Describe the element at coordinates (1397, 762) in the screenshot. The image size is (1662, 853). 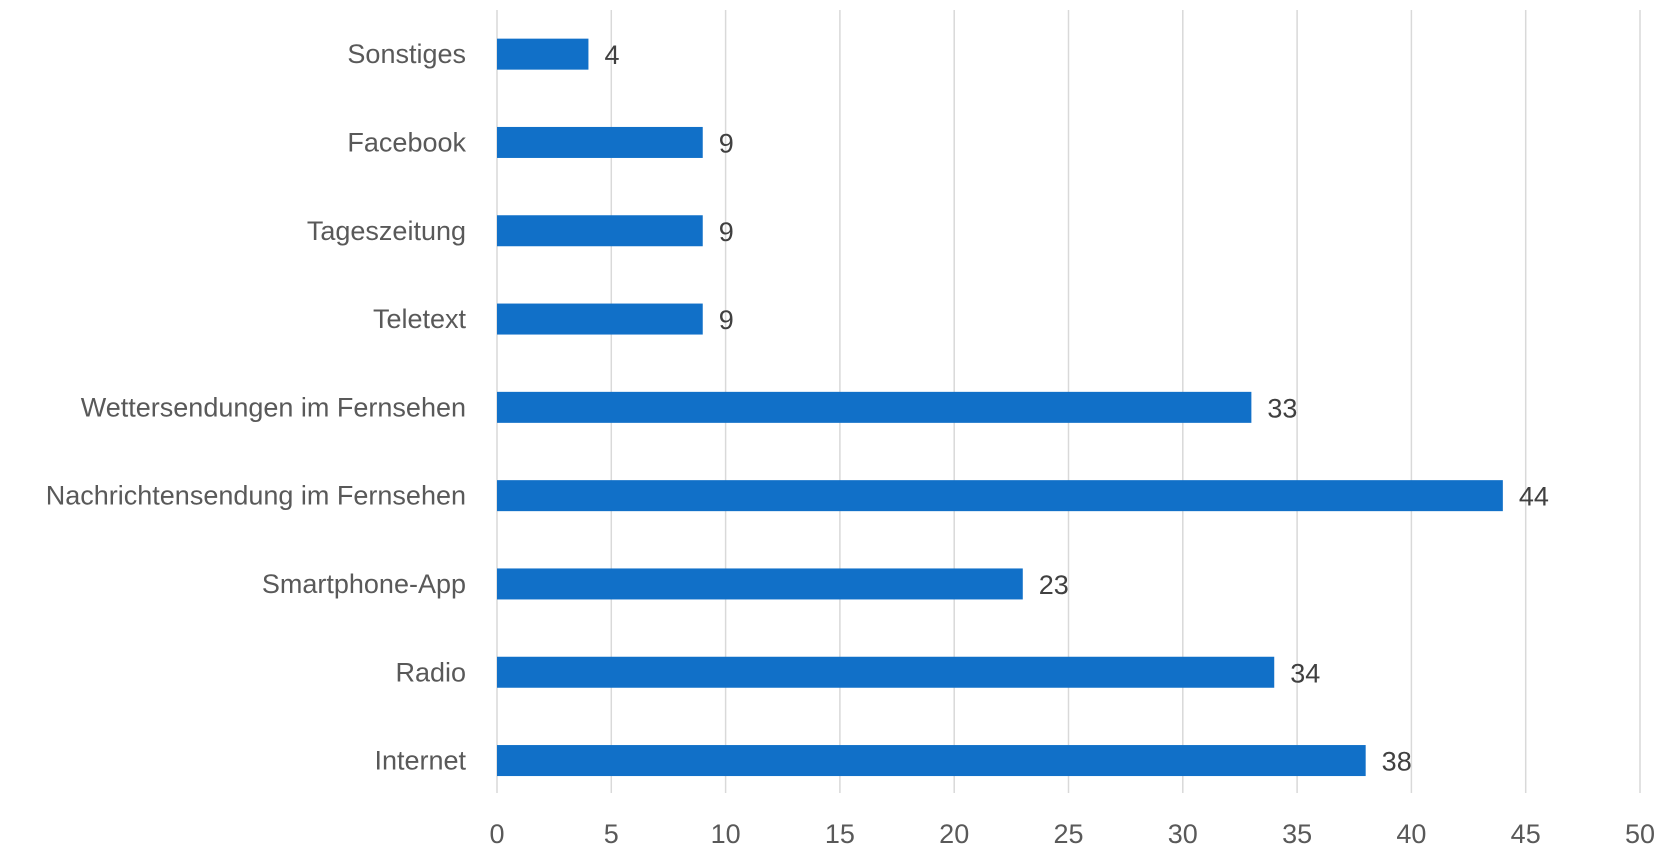
I see `data-label: 38` at that location.